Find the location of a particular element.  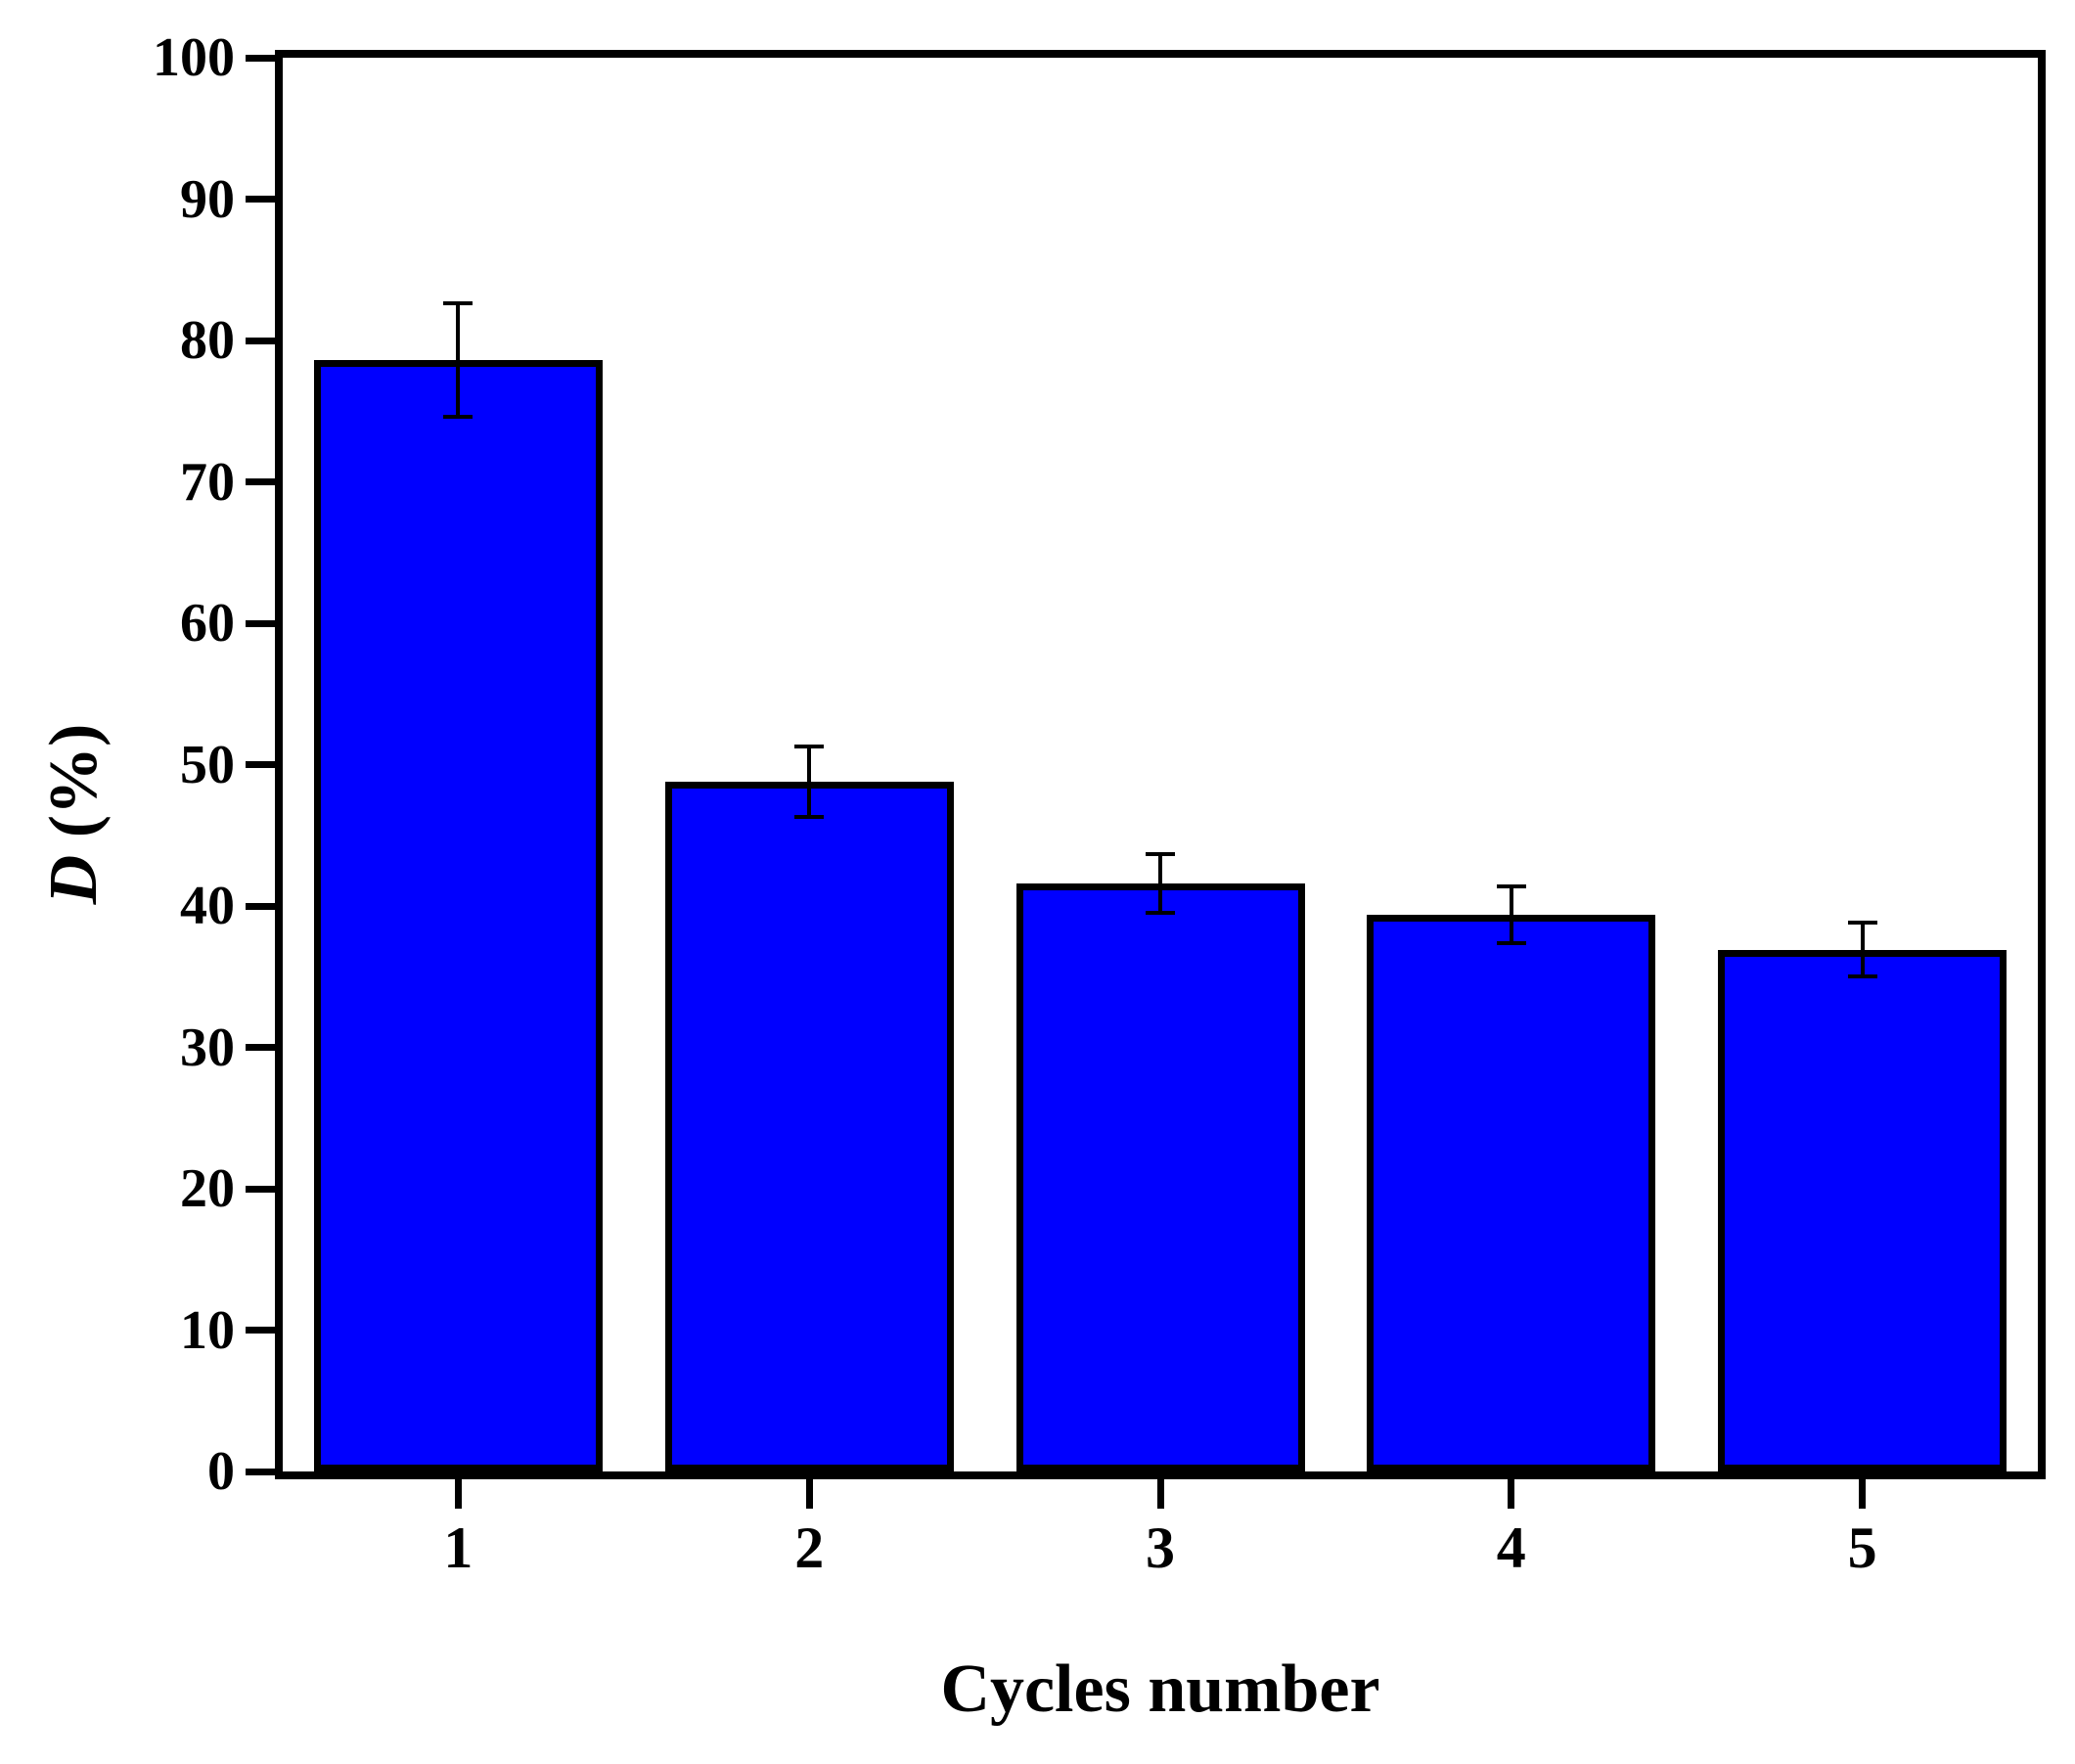

y-tick-label: 80 is located at coordinates (208, 340).